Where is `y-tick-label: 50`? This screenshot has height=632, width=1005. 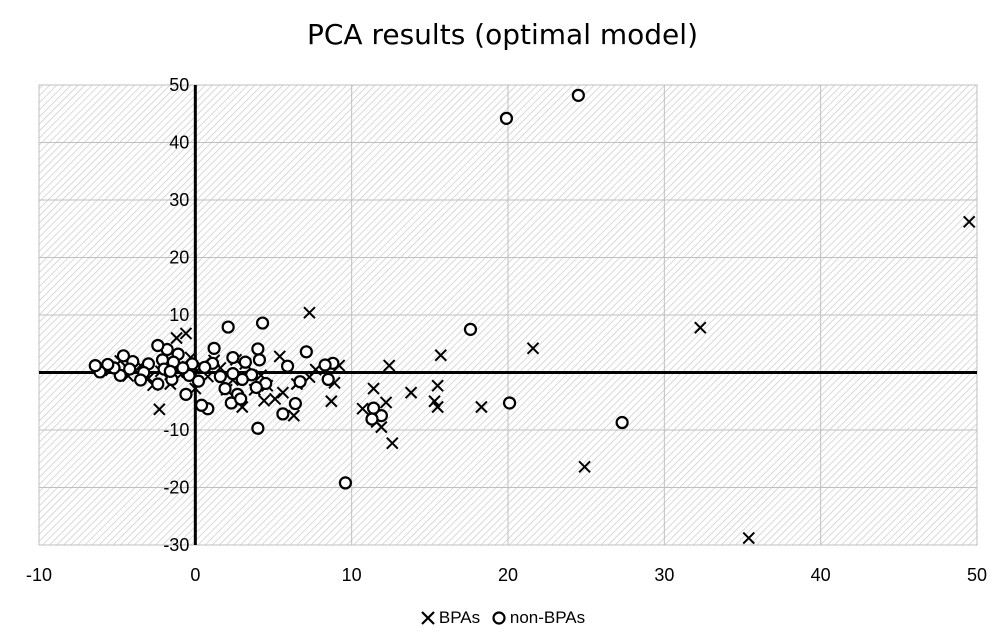
y-tick-label: 50 is located at coordinates (179, 85).